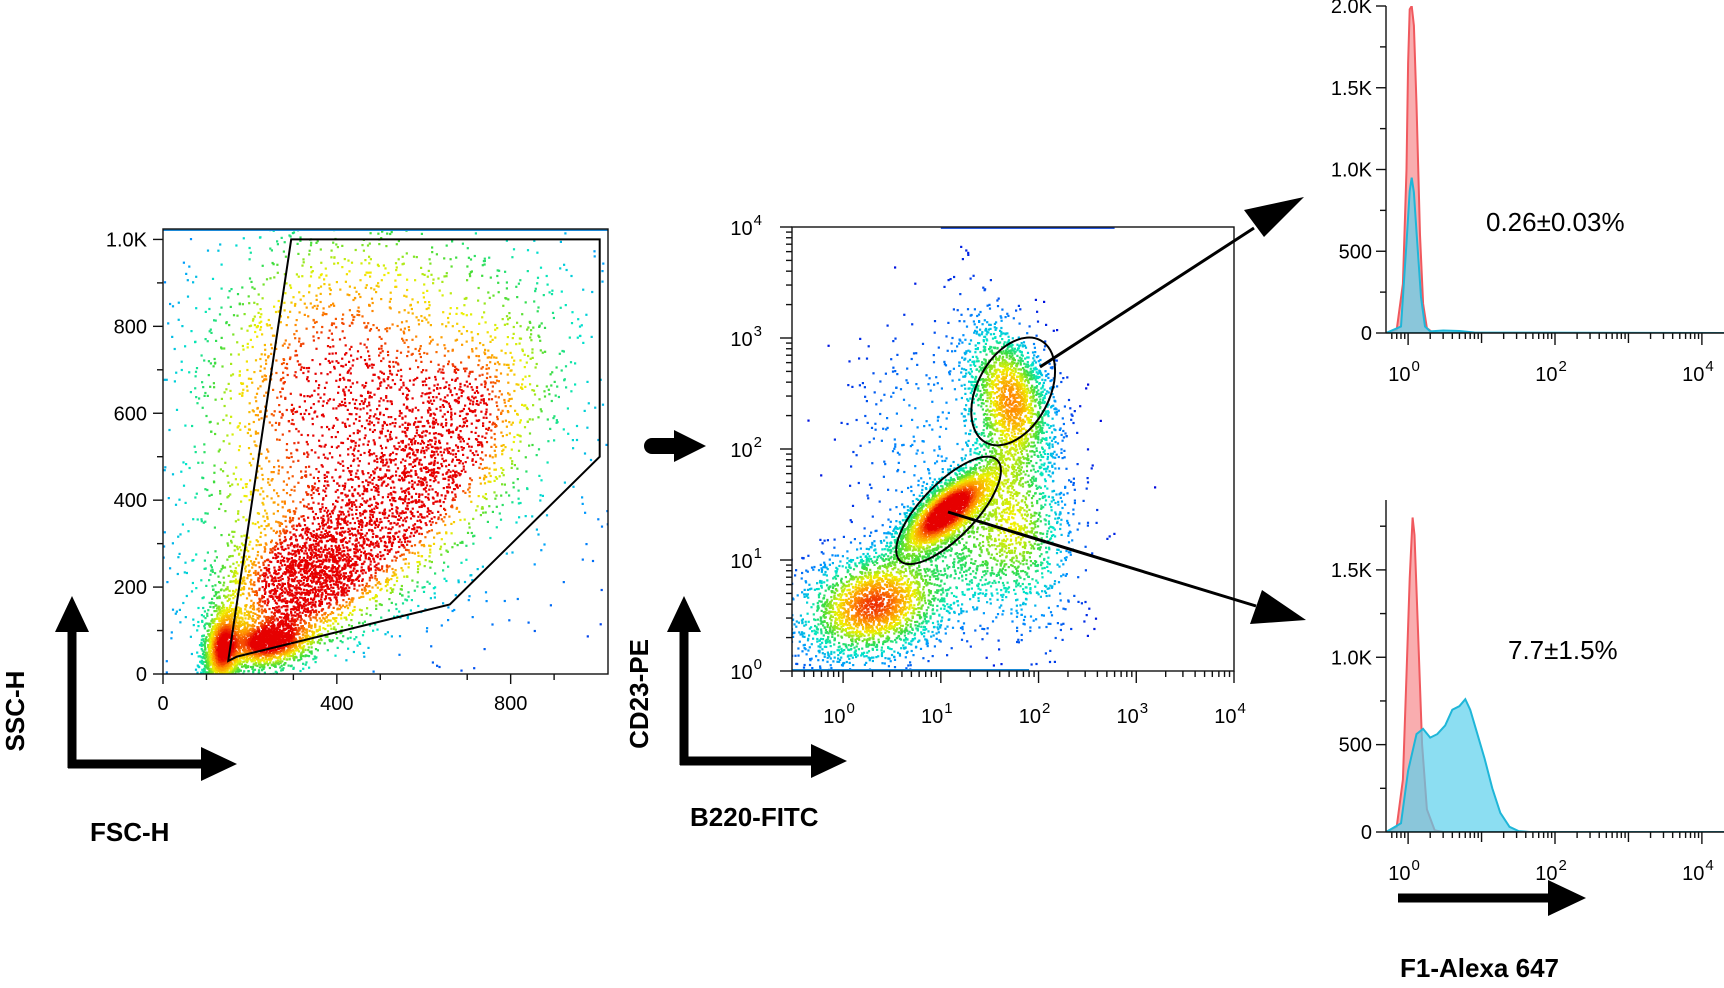  I want to click on upper-hist-cyan-histogram, so click(1555, 255).